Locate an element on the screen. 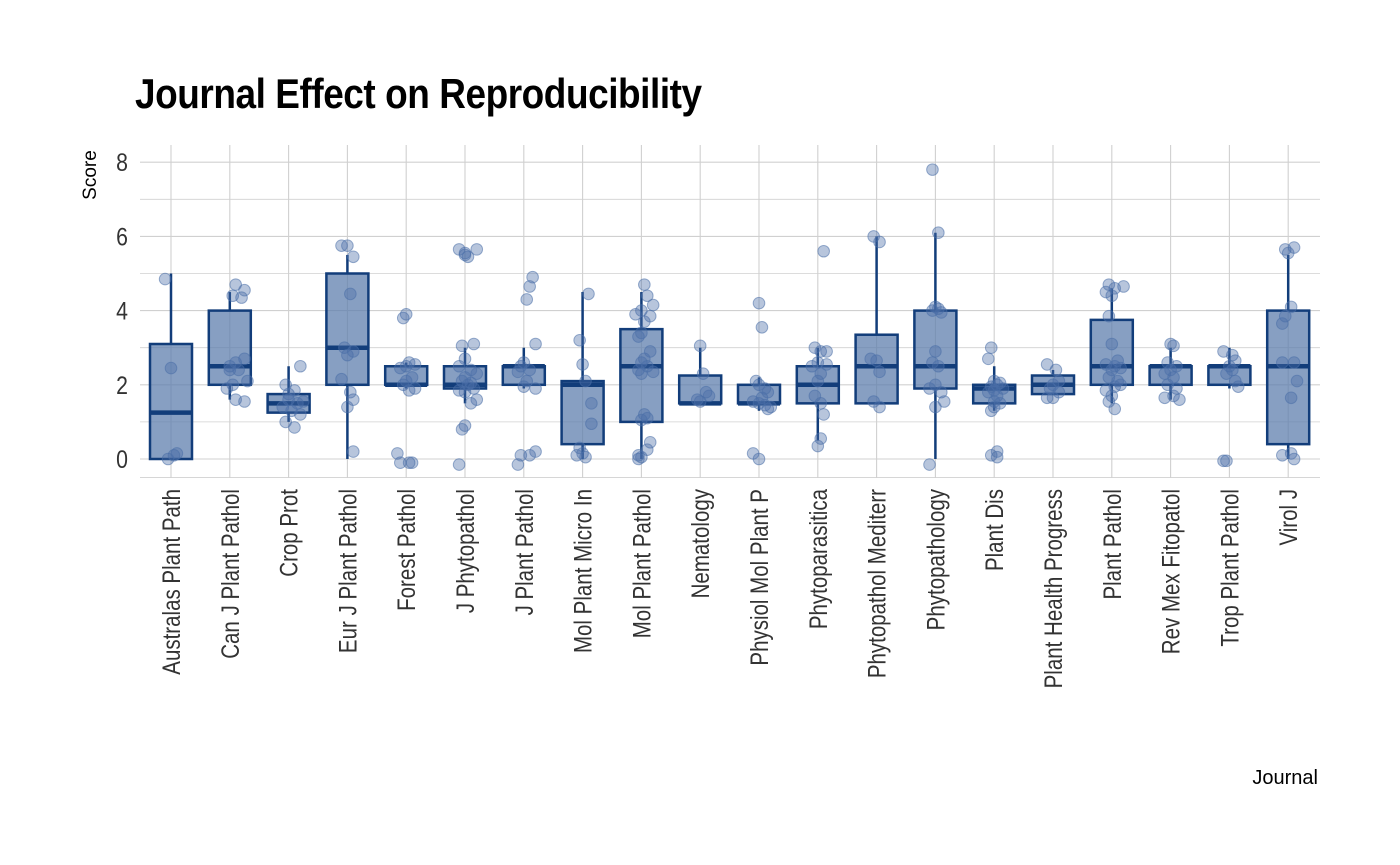 This screenshot has width=1400, height=865. x-axis-label: Journal is located at coordinates (1285, 778).